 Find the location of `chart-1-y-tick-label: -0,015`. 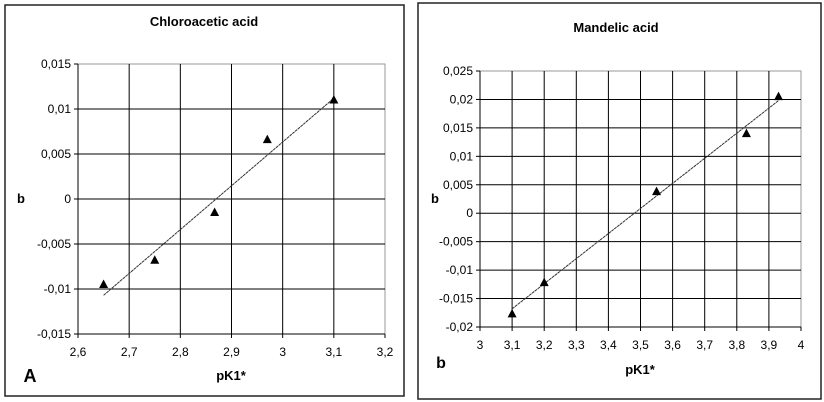

chart-1-y-tick-label: -0,015 is located at coordinates (54, 334).